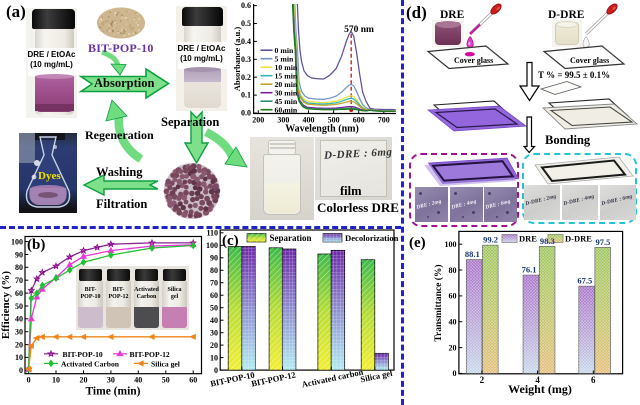 This screenshot has width=640, height=405. Describe the element at coordinates (237, 59) in the screenshot. I see `svg-text: Absorbance (a.u.)` at that location.